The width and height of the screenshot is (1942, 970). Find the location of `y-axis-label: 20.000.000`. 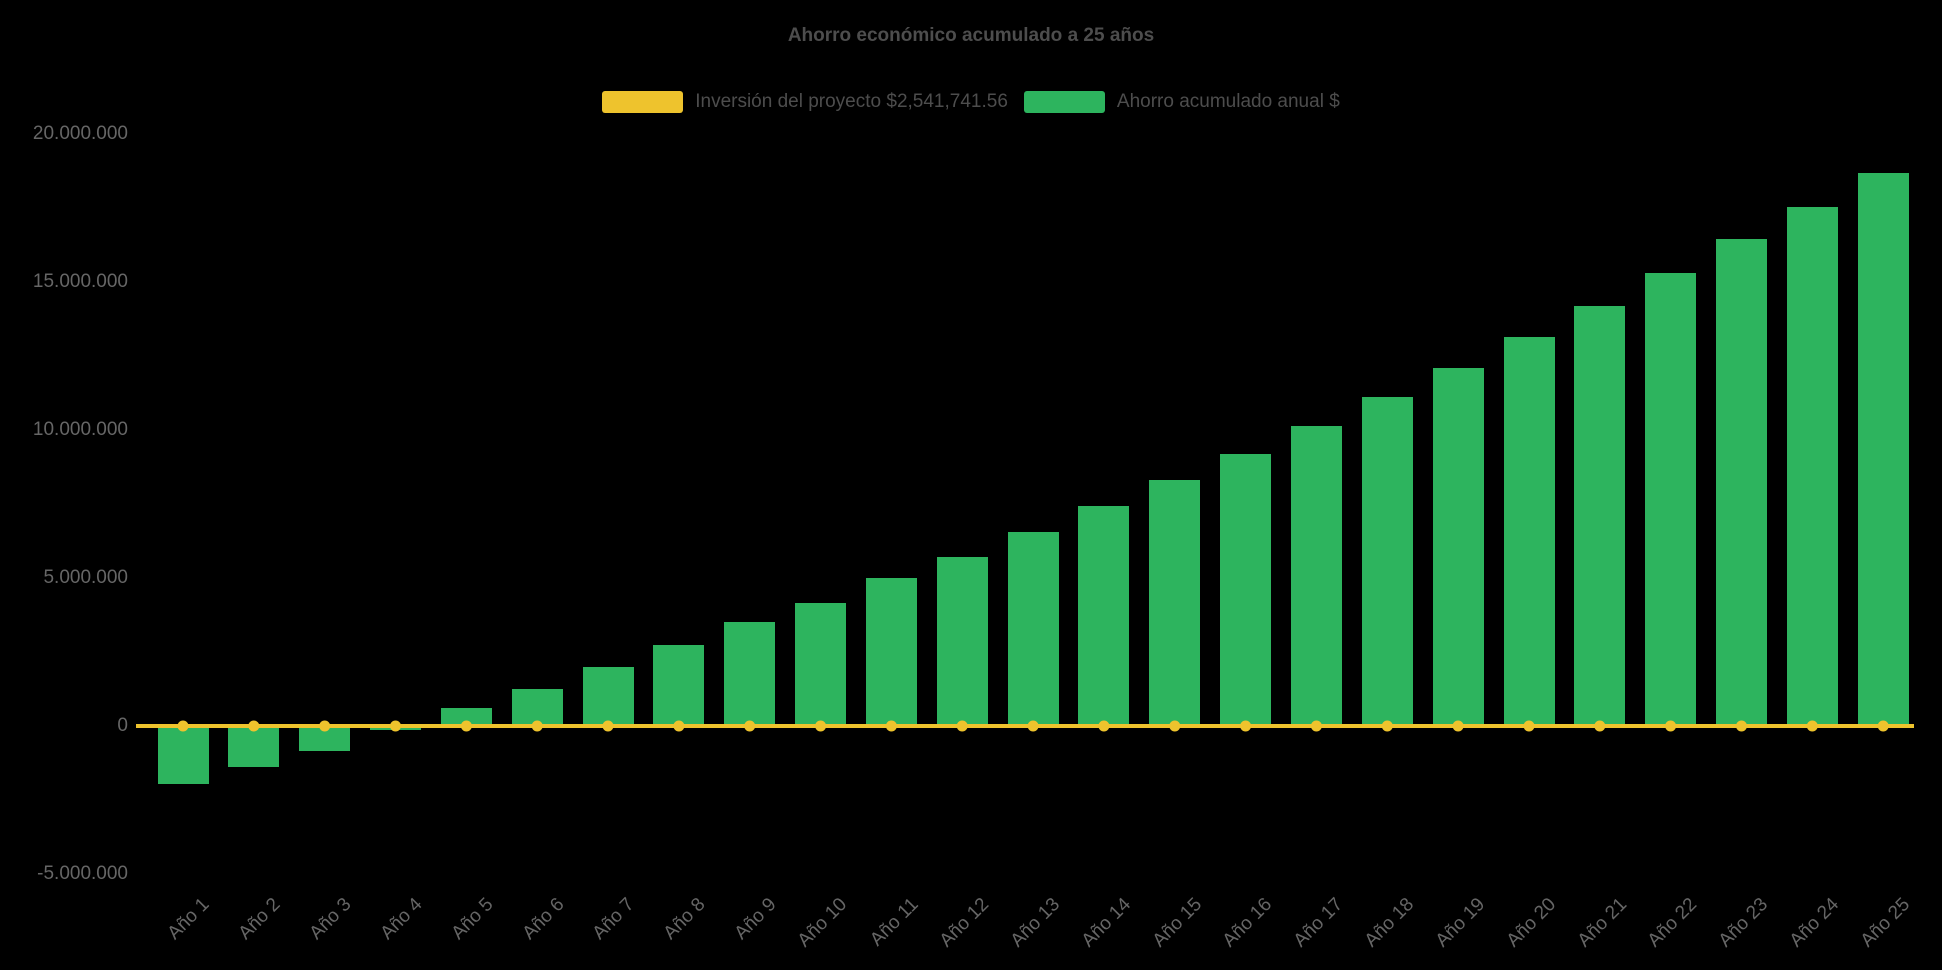

y-axis-label: 20.000.000 is located at coordinates (80, 133).